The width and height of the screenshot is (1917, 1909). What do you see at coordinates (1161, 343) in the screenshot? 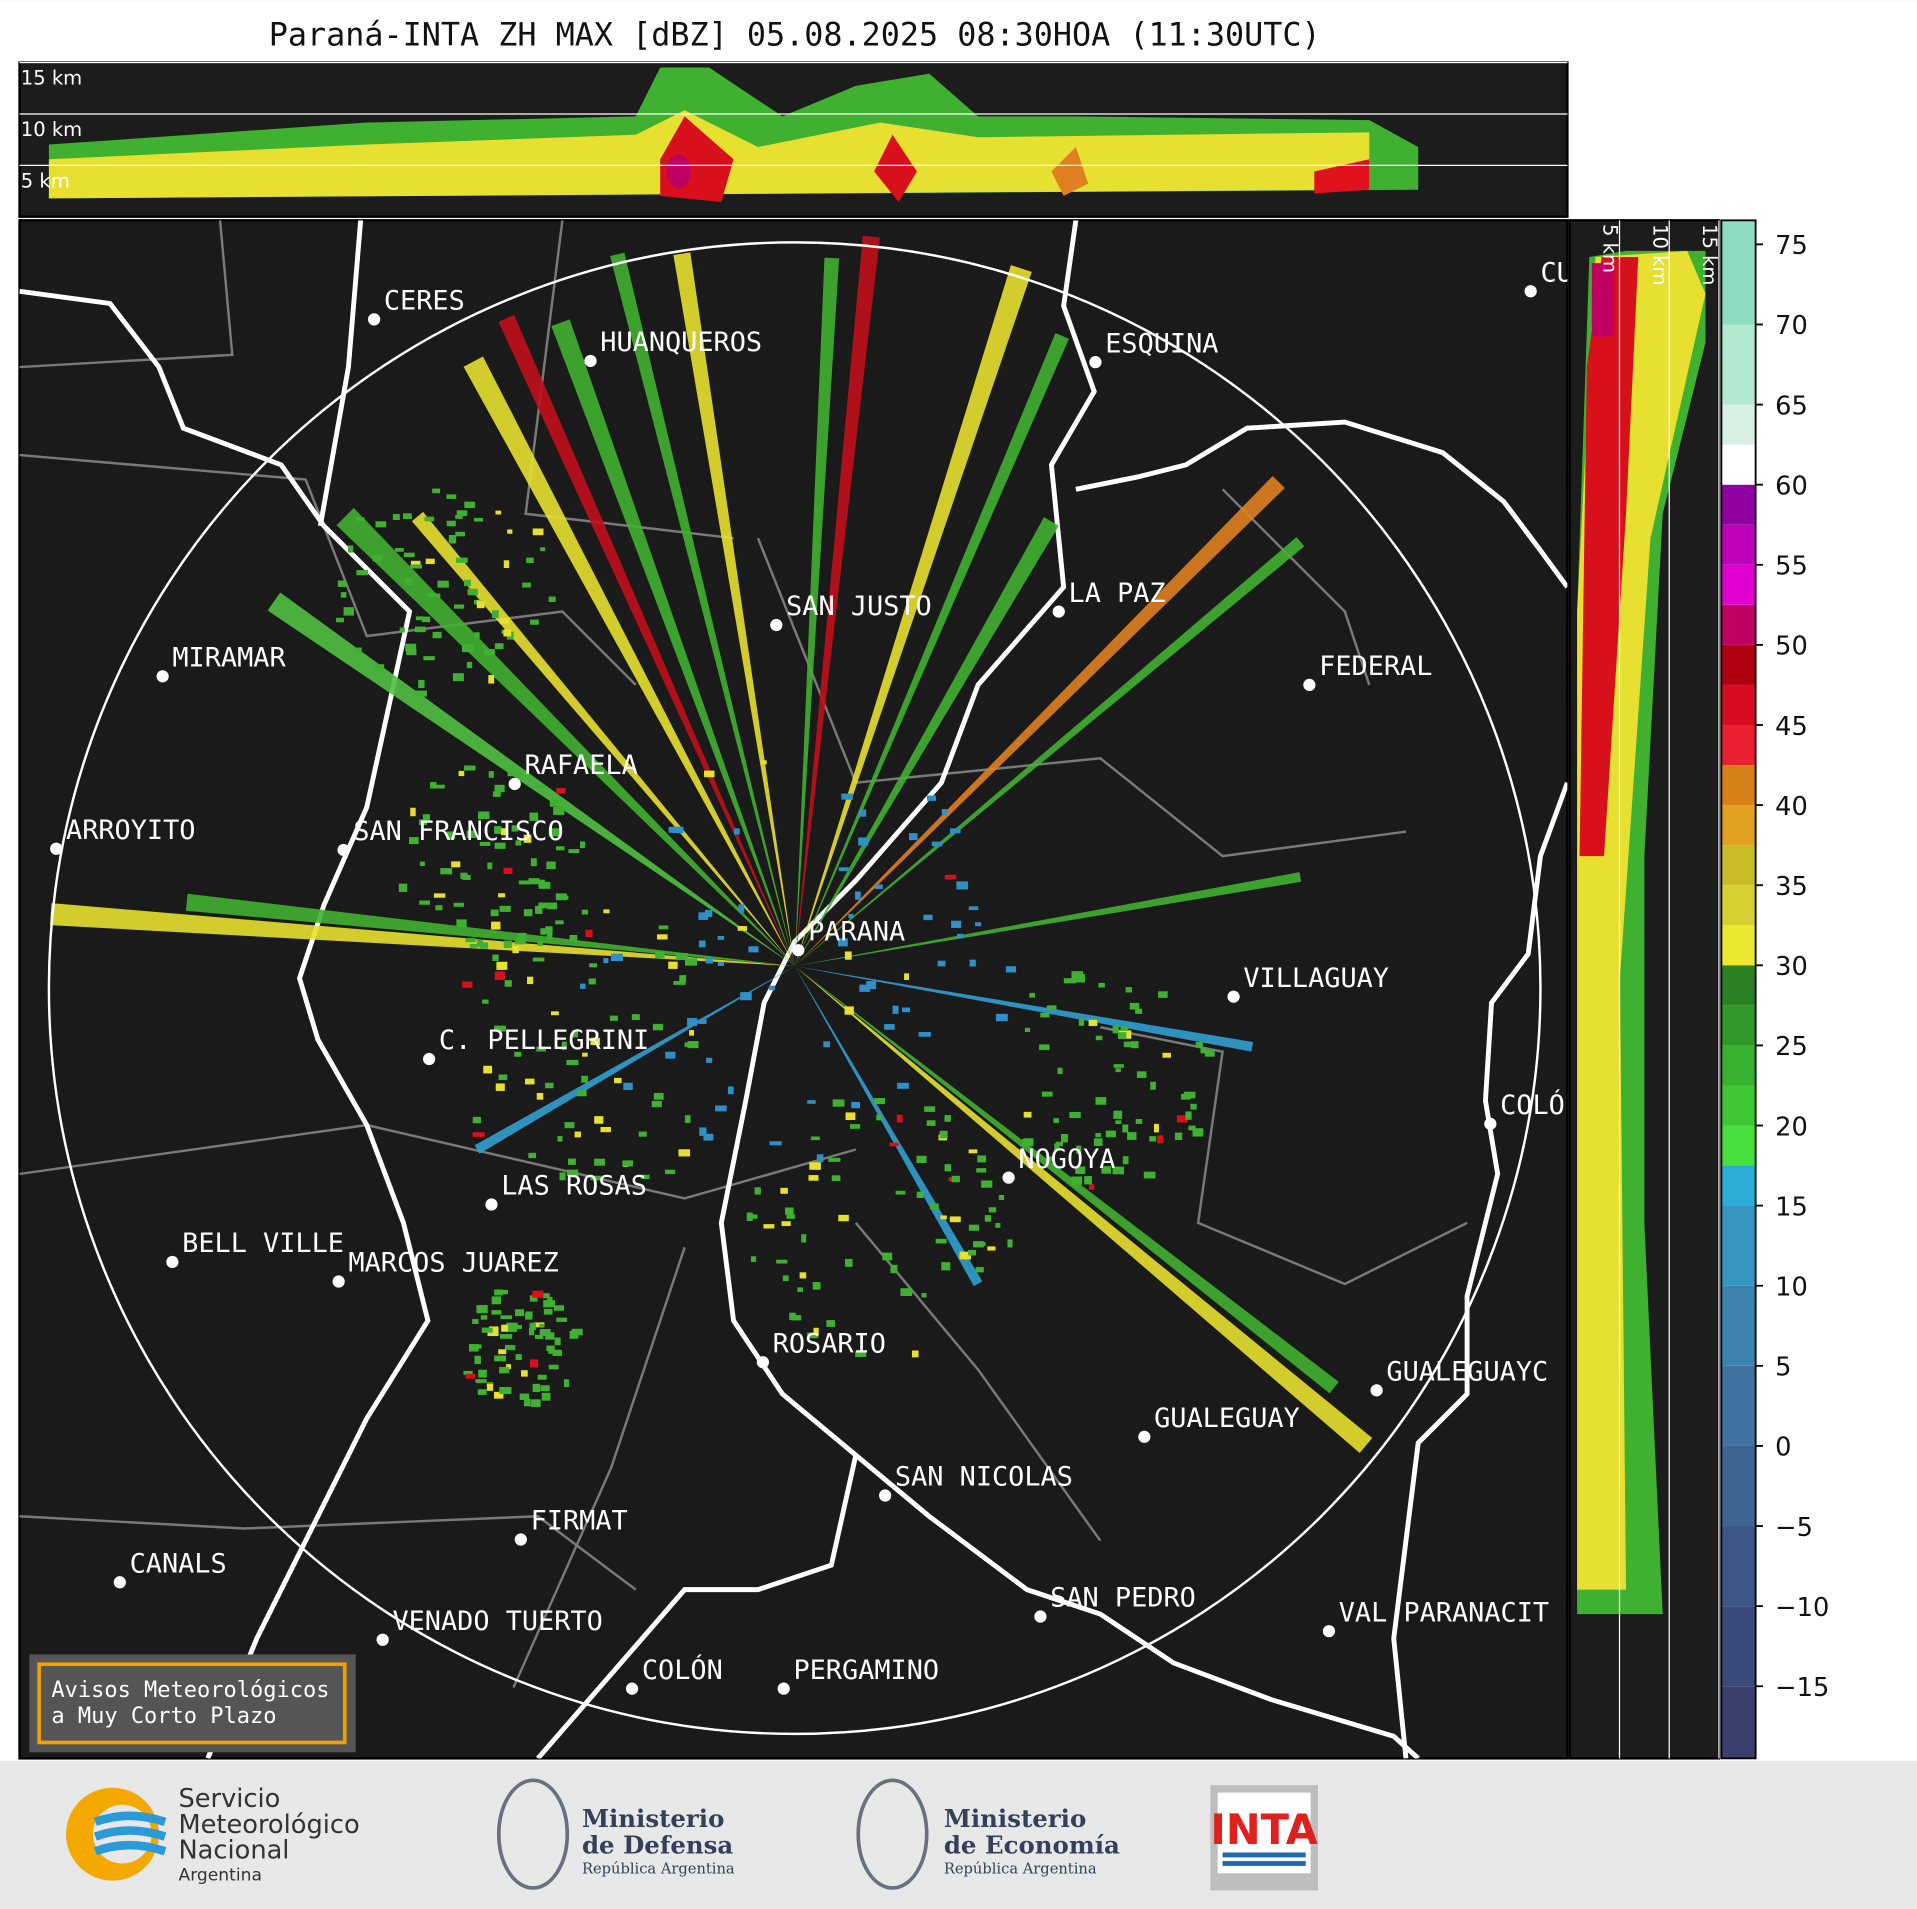
I see `city-label: ESQUINA` at bounding box center [1161, 343].